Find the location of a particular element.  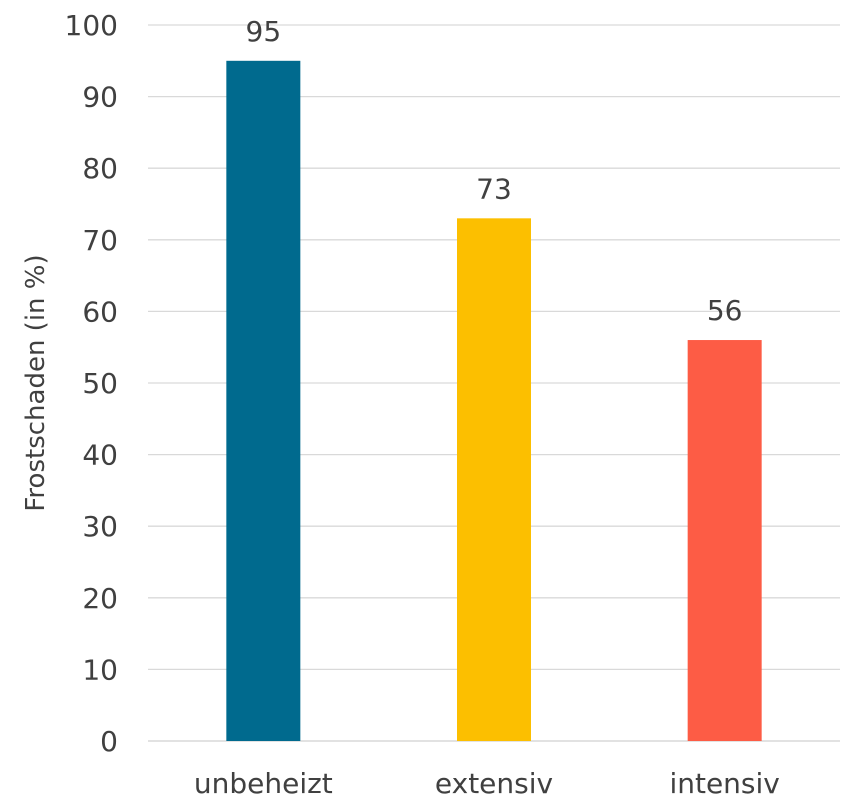

y-tick-label: 10 is located at coordinates (100, 669).